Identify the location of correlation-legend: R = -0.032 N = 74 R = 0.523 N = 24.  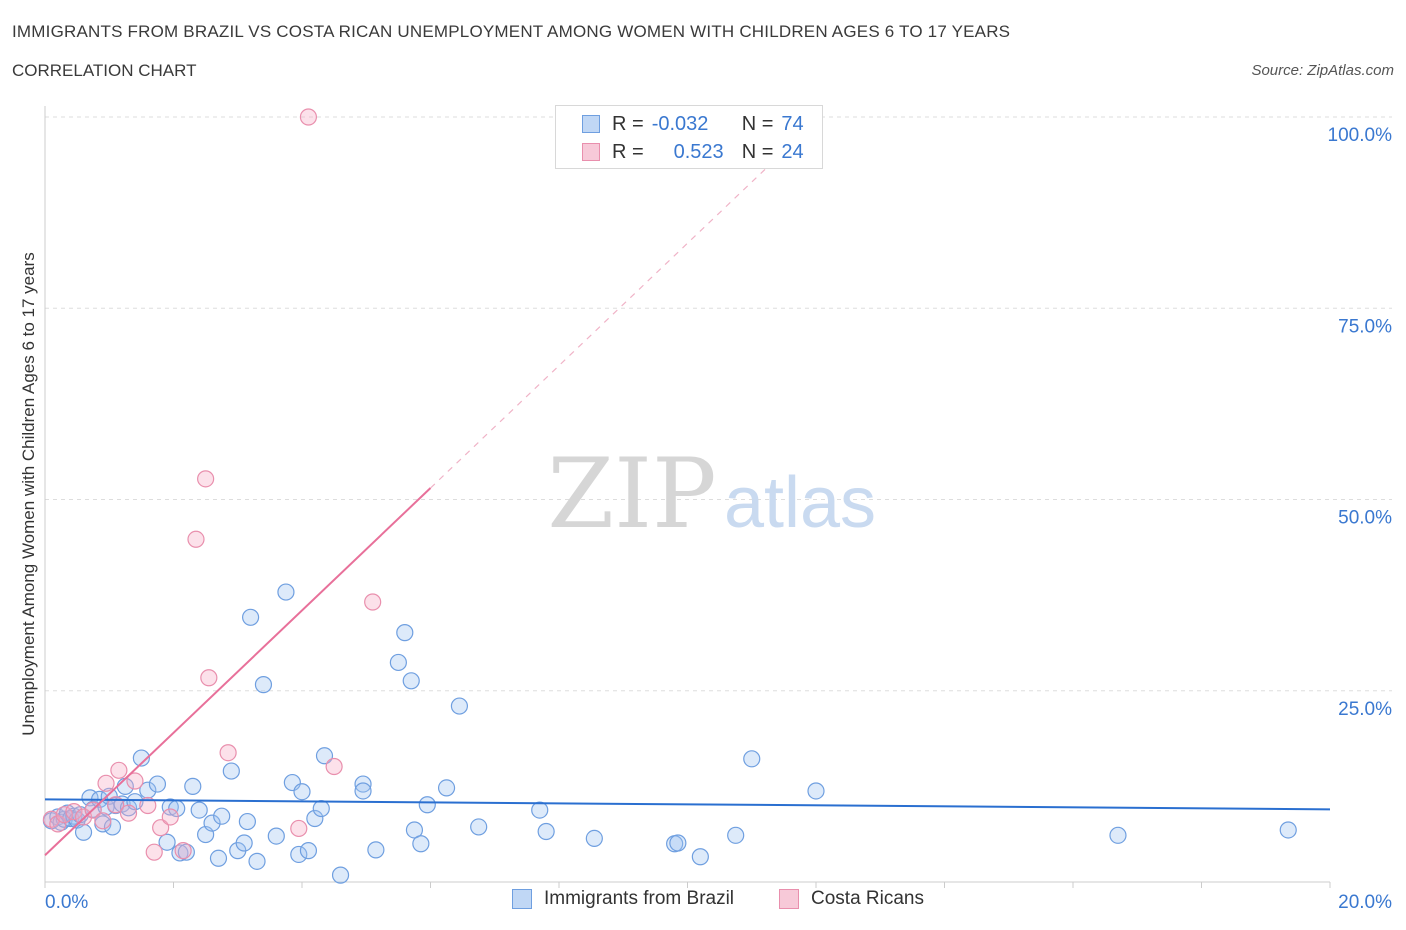
(689, 137).